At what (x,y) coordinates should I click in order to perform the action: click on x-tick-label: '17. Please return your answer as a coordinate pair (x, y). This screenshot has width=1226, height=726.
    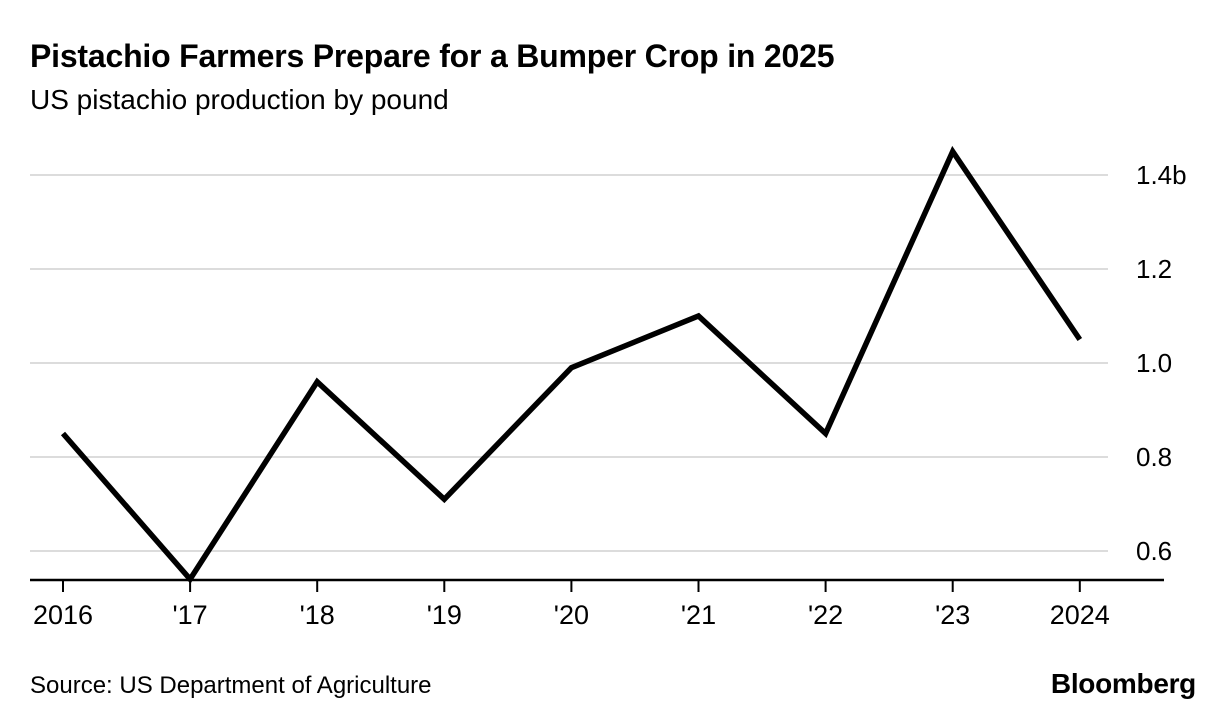
    Looking at the image, I should click on (190, 615).